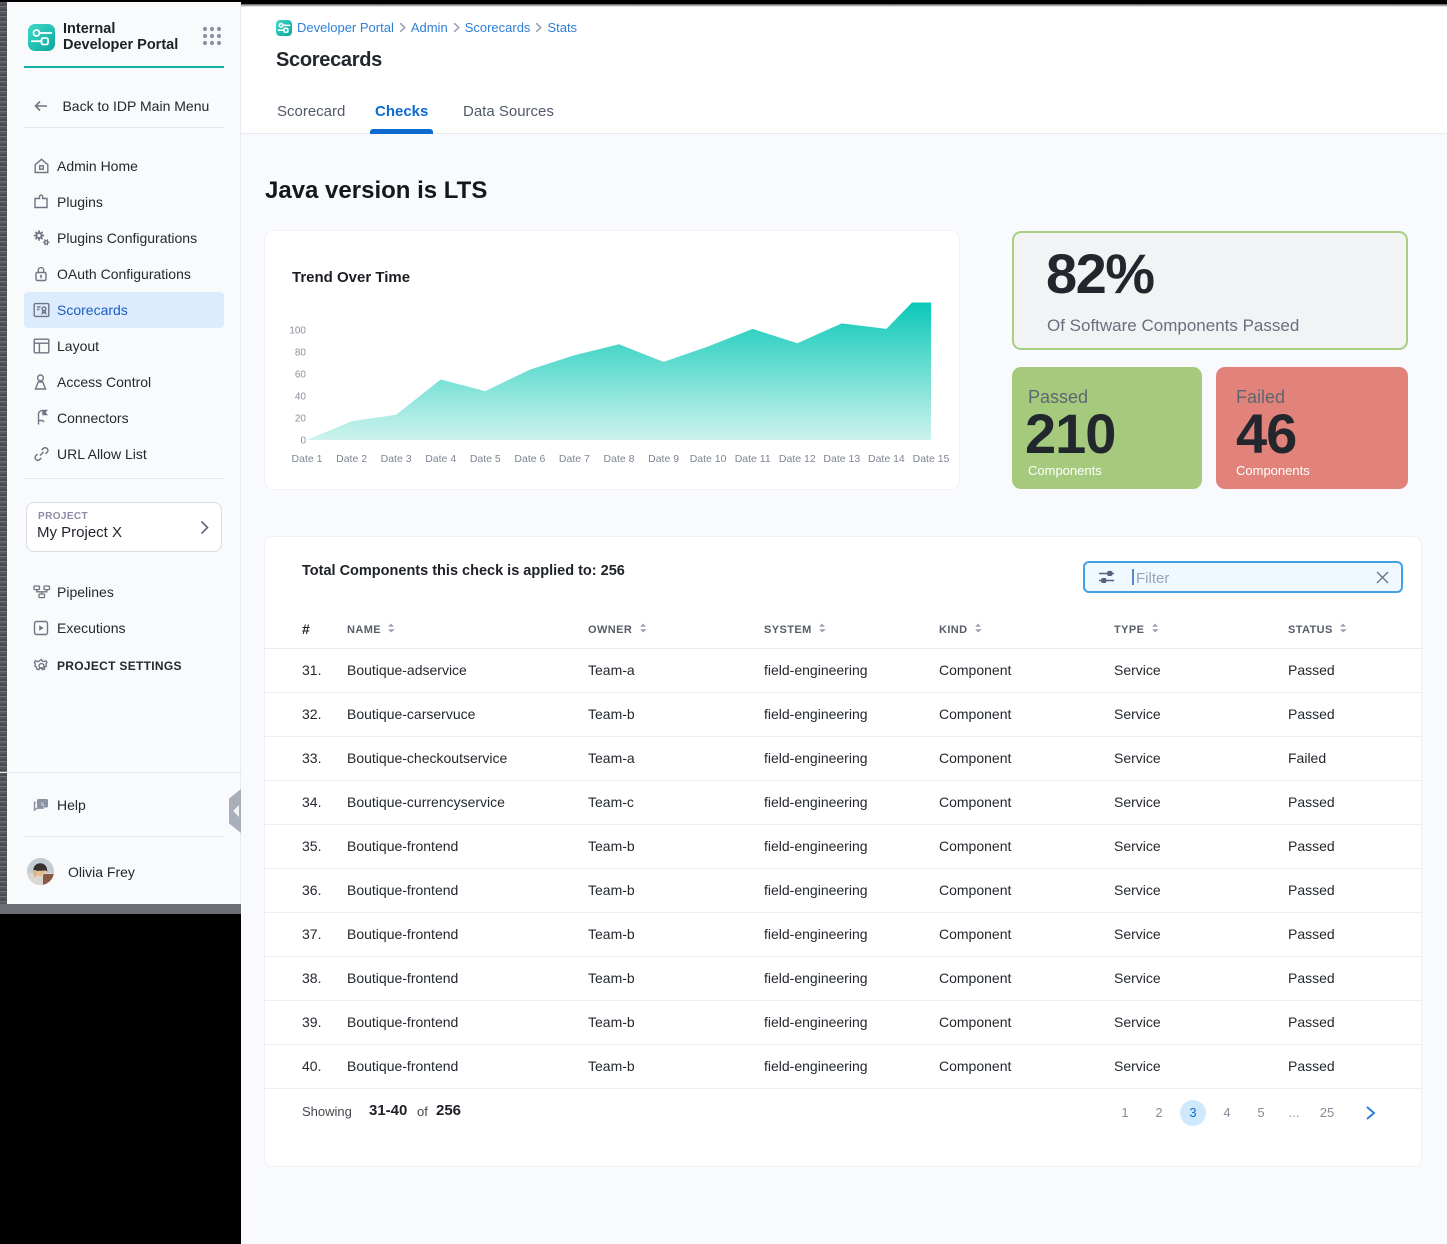  I want to click on svg-text: Date 14, so click(886, 459).